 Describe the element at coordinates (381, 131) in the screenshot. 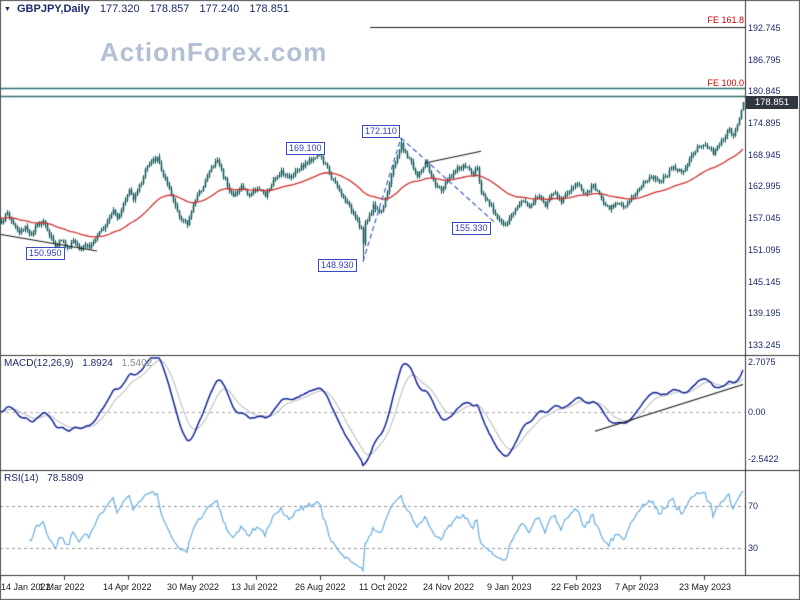

I see `price-annotation: 172.110` at that location.